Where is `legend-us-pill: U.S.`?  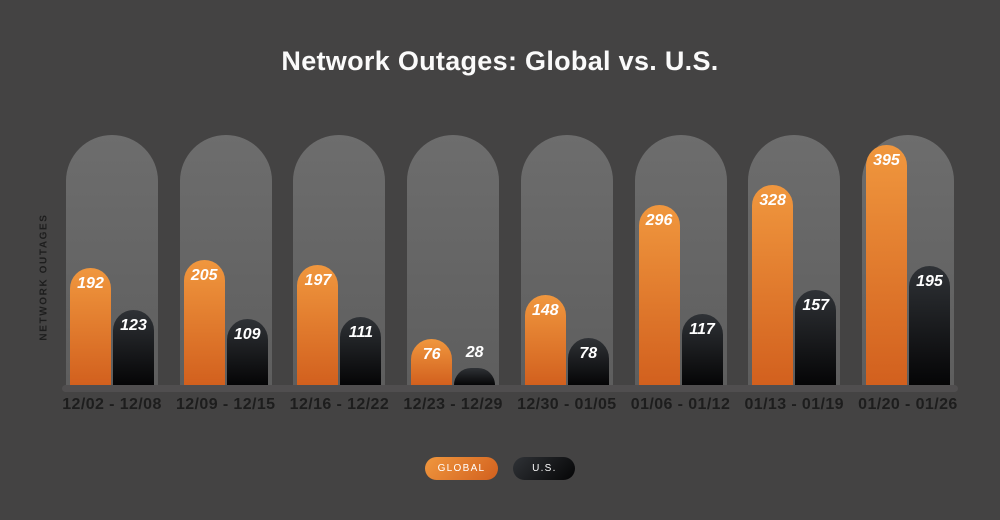 legend-us-pill: U.S. is located at coordinates (544, 468).